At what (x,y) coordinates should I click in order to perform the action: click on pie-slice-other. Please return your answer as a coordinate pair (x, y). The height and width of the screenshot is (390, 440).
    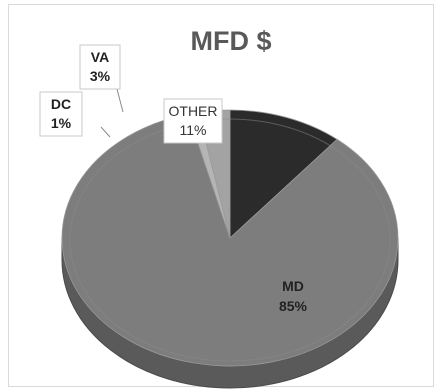
    Looking at the image, I should click on (283, 174).